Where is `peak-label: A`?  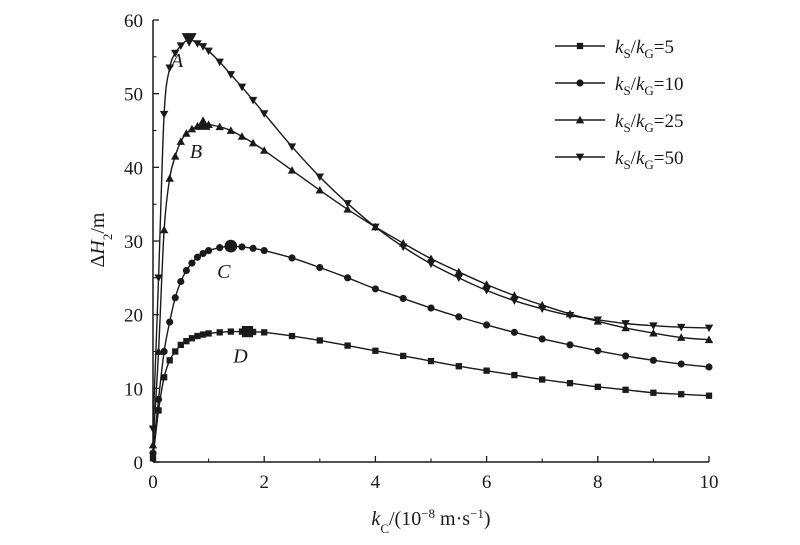 peak-label: A is located at coordinates (176, 61).